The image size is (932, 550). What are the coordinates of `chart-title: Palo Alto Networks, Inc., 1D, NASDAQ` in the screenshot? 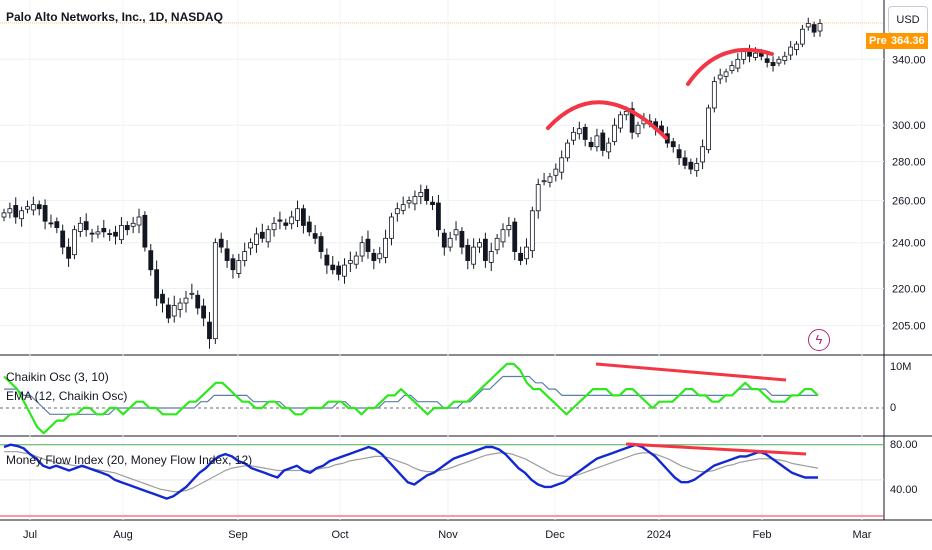 It's located at (114, 17).